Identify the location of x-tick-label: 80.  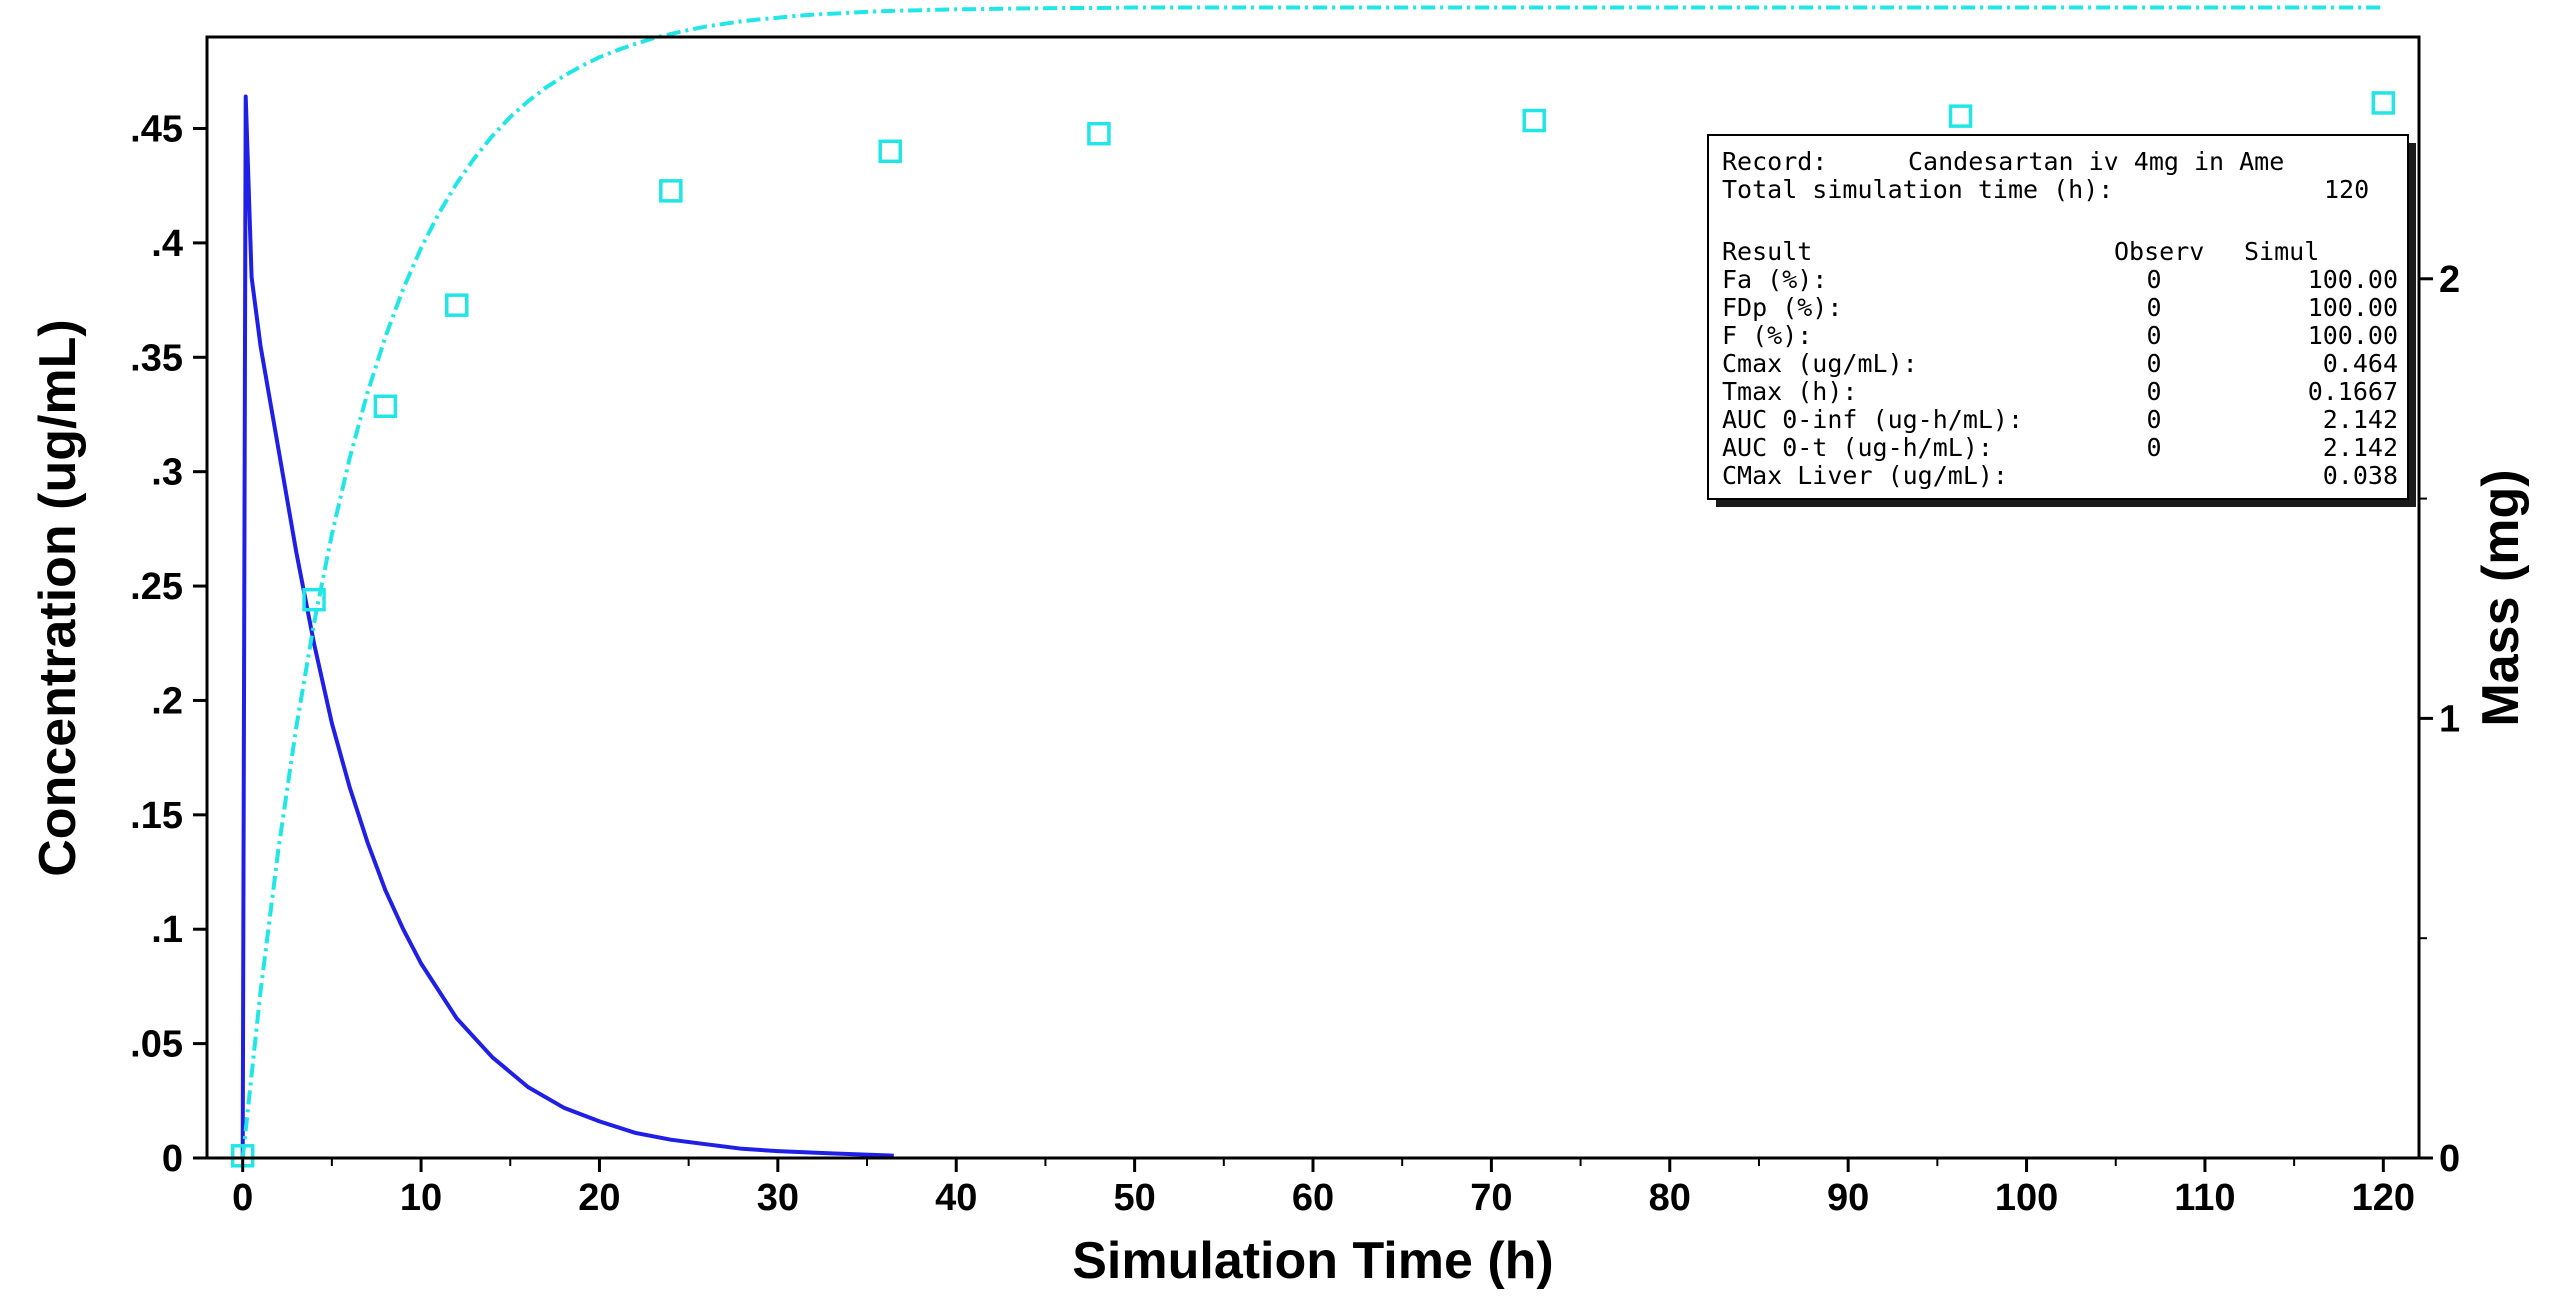
(1670, 1198).